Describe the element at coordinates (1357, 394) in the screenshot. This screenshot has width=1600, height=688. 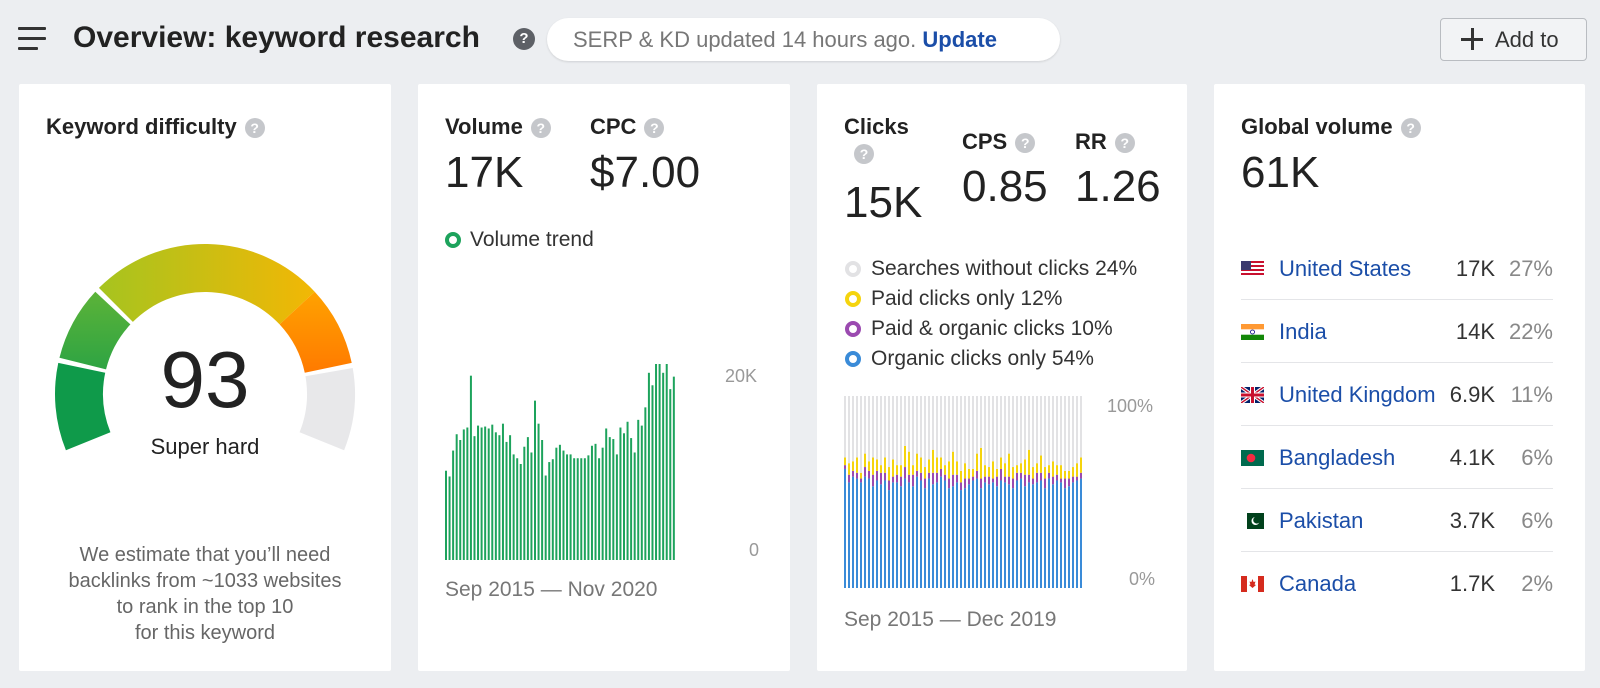
I see `country-link-united-kingdom: United Kingdom` at that location.